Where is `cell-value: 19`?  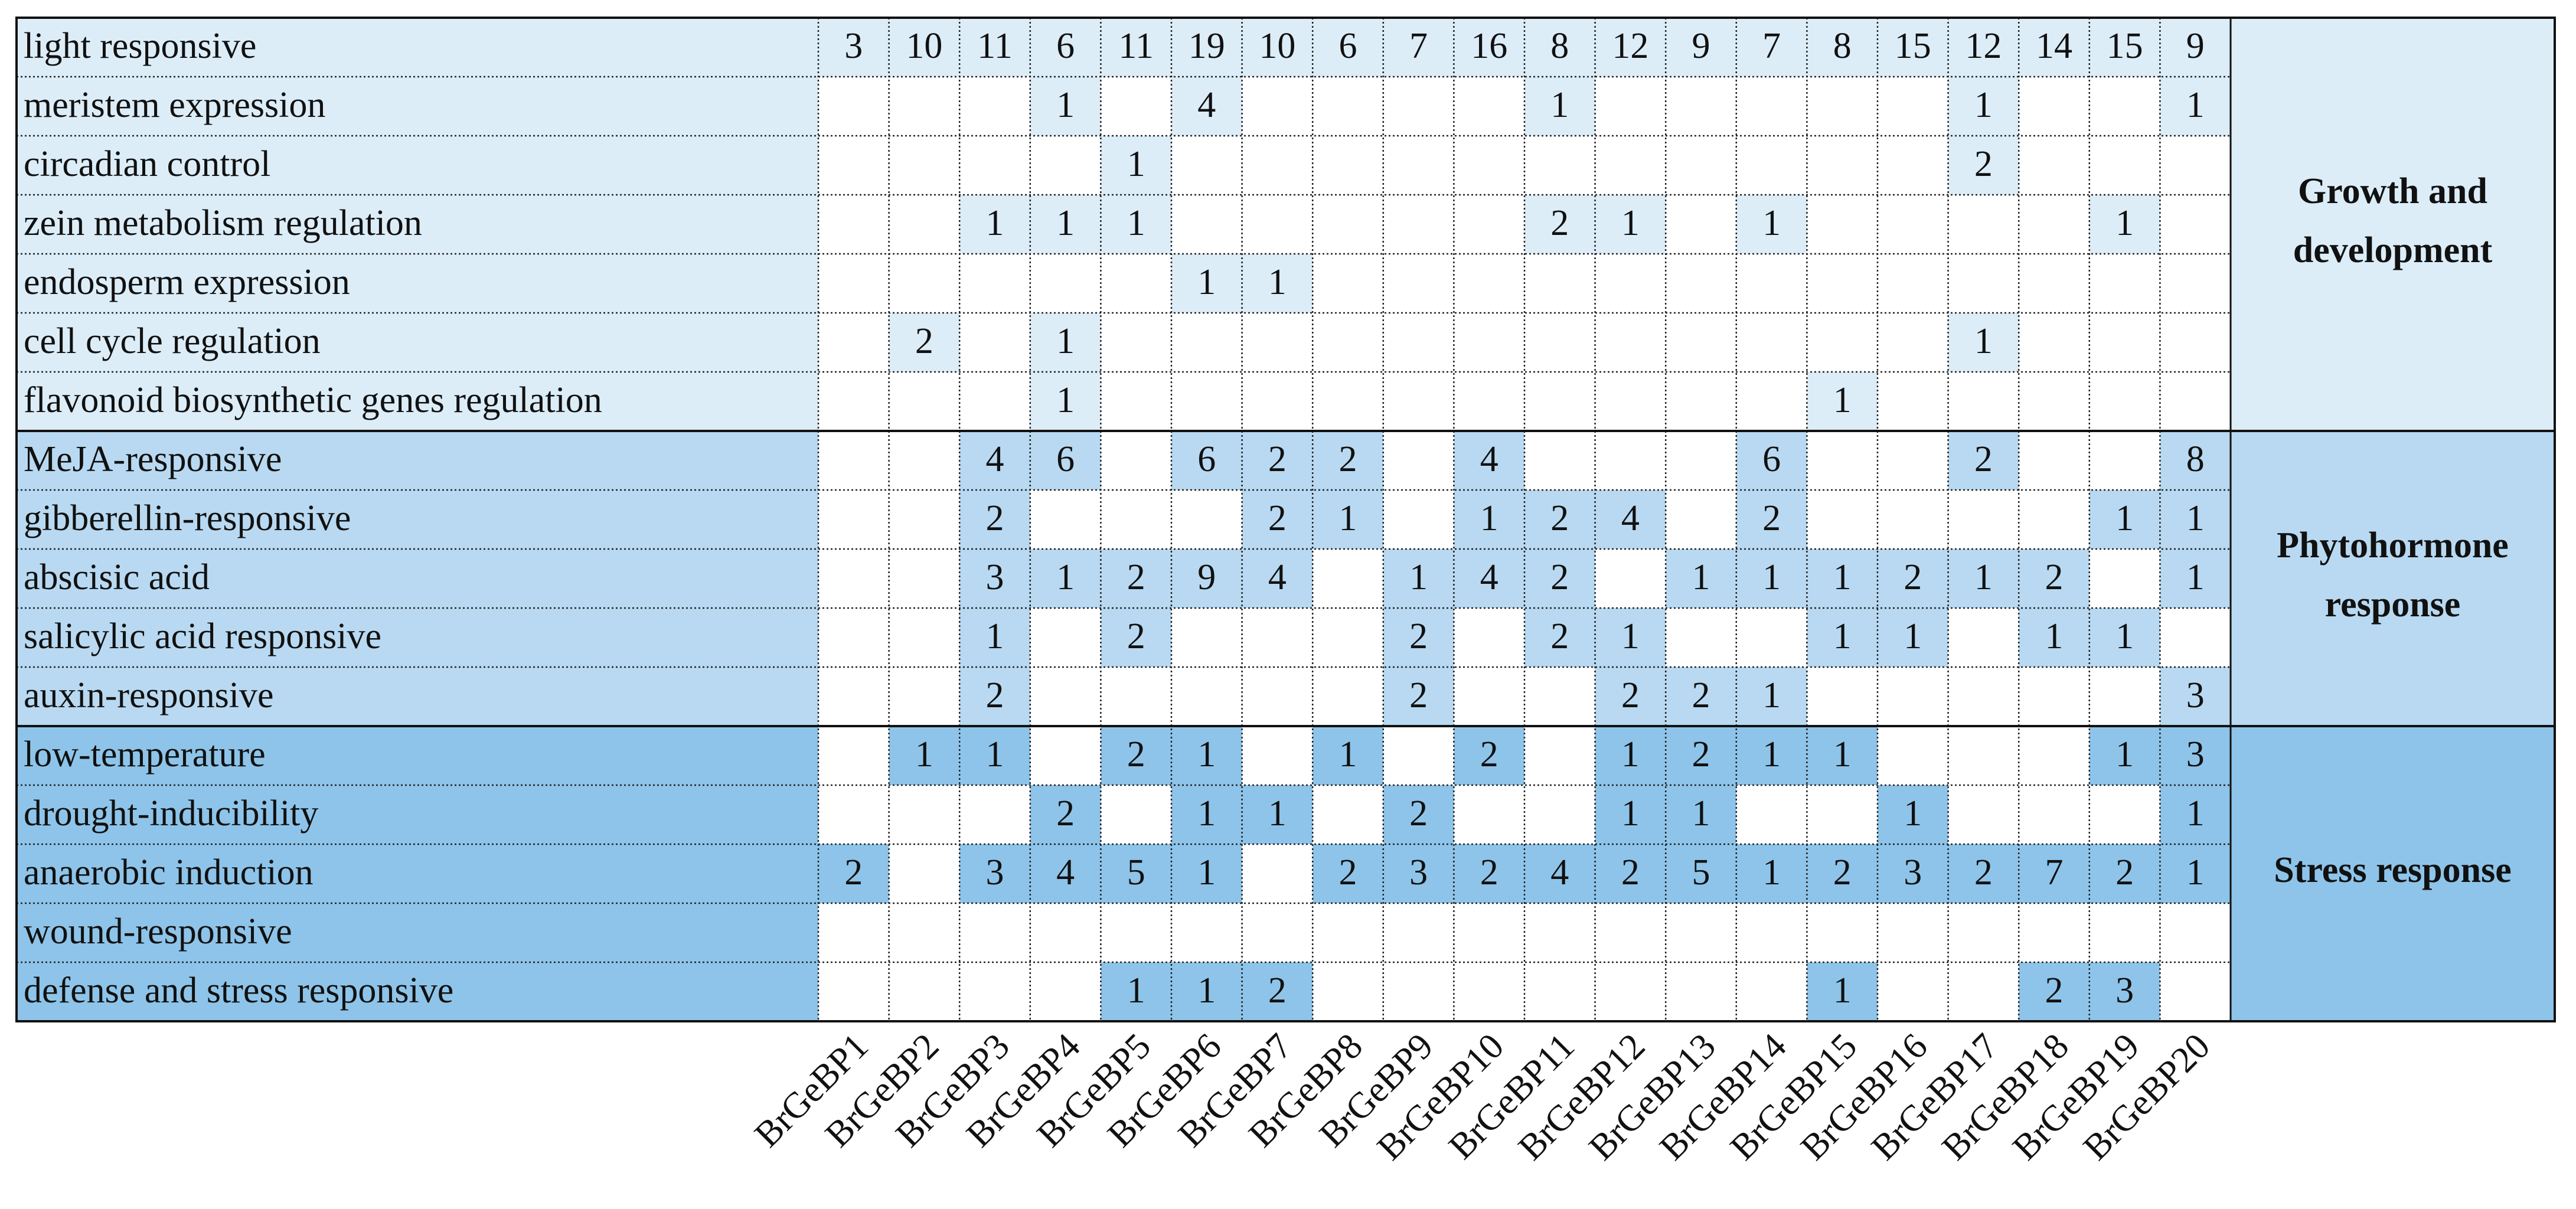
cell-value: 19 is located at coordinates (1207, 46).